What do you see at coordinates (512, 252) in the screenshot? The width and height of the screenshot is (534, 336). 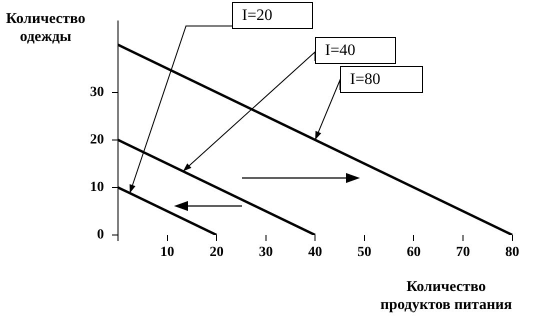 I see `x-tick-label: 80` at bounding box center [512, 252].